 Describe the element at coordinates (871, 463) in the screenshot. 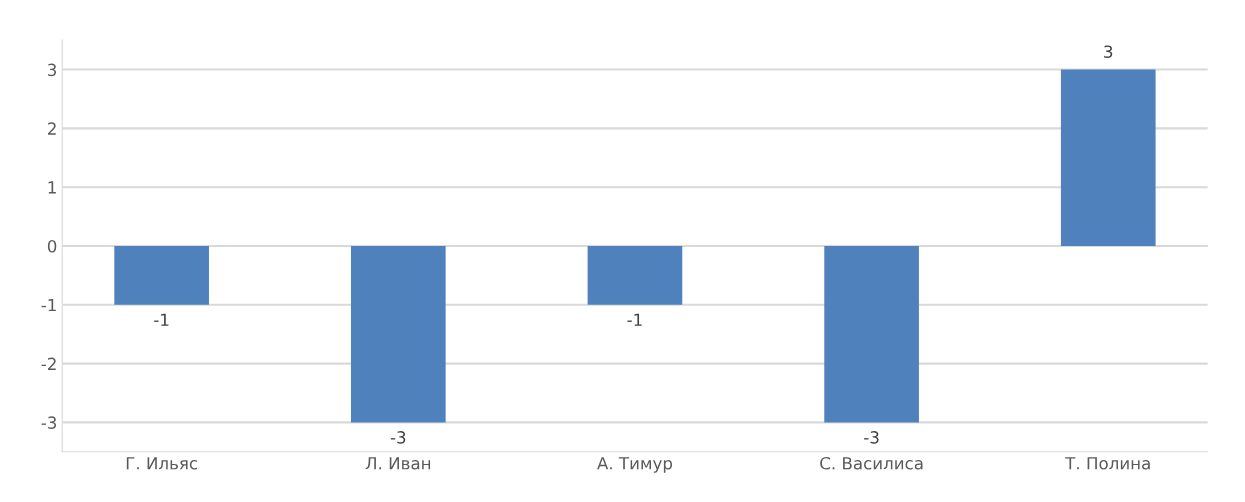

I see `x-tick-label: С. Василиса` at that location.